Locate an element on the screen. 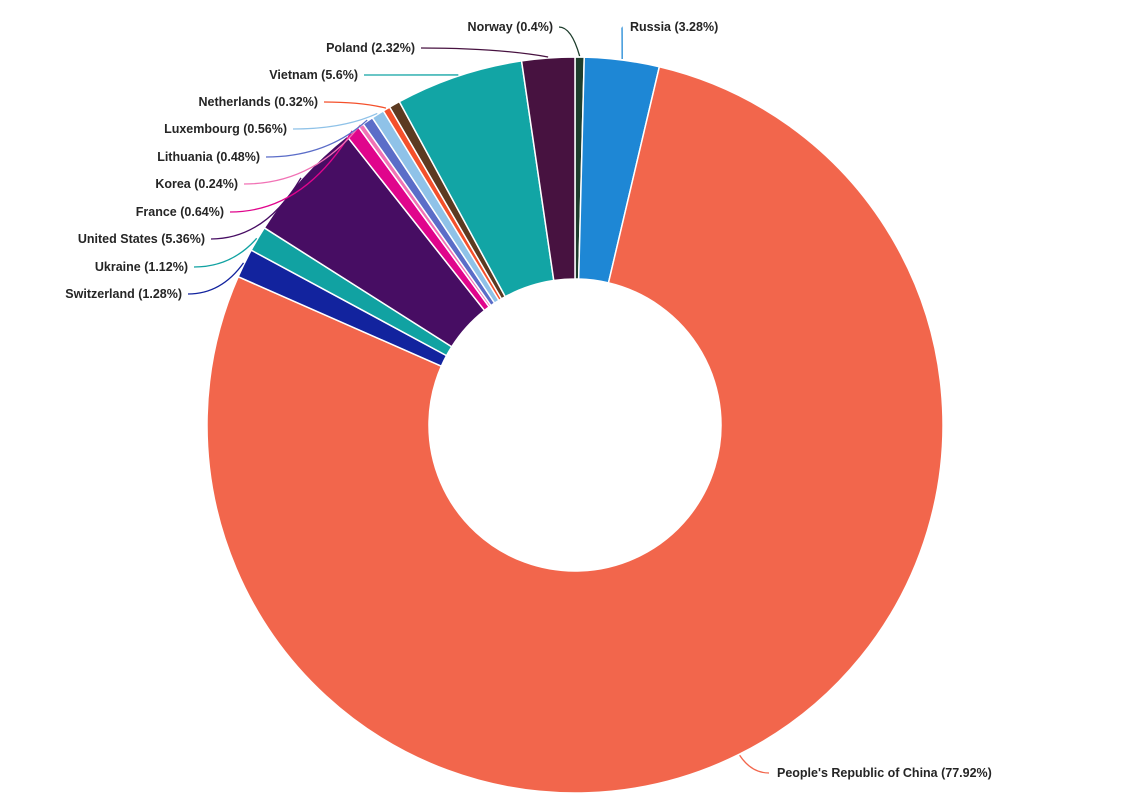  leader-line-lithuania is located at coordinates (316, 138).